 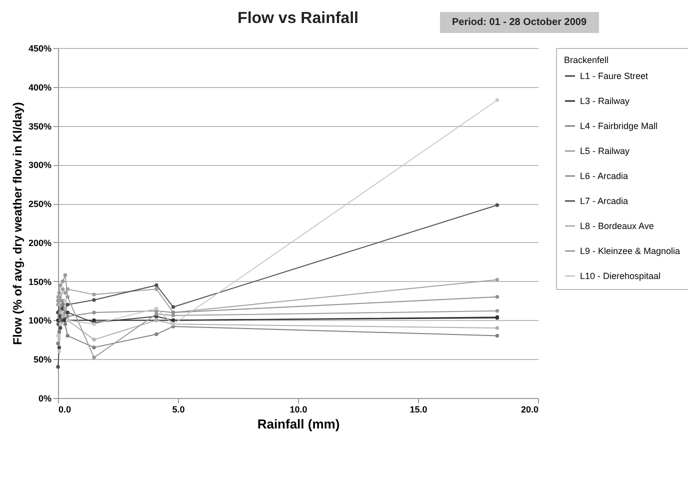 I want to click on text: Period: 01 - 28 October 2009, so click(x=519, y=22).